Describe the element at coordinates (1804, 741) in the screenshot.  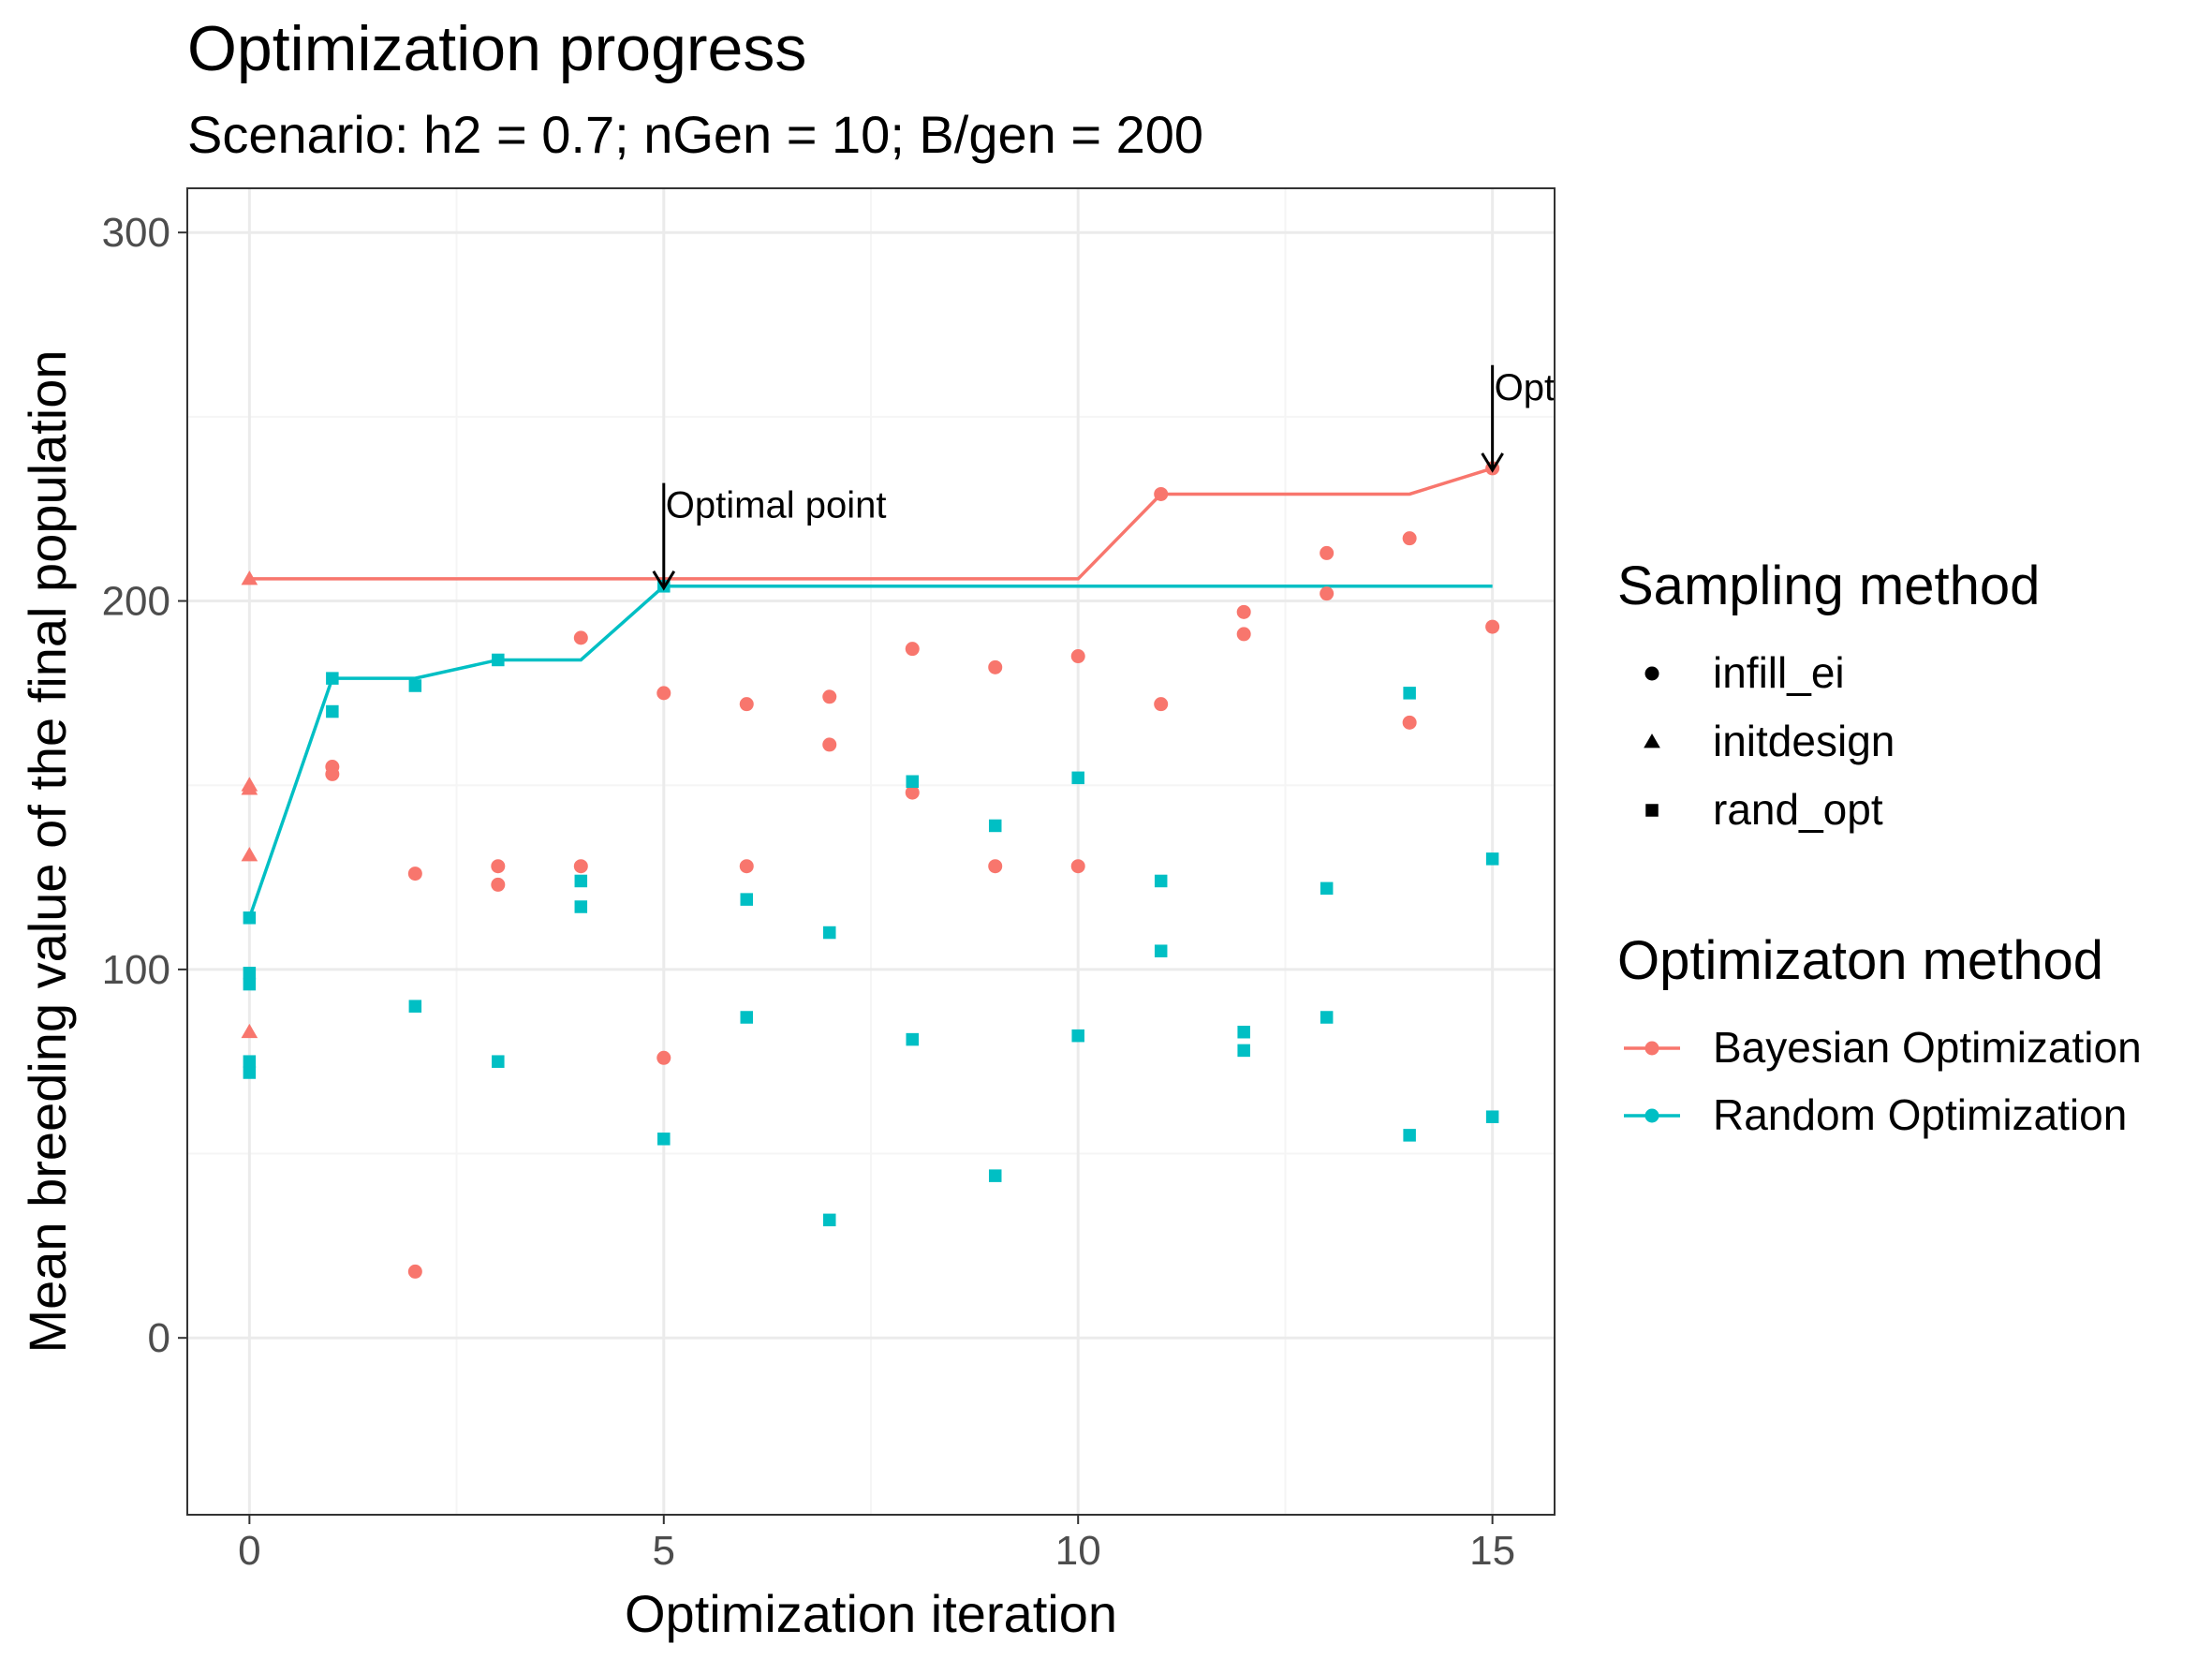
I see `legend-item-label: initdesign` at that location.